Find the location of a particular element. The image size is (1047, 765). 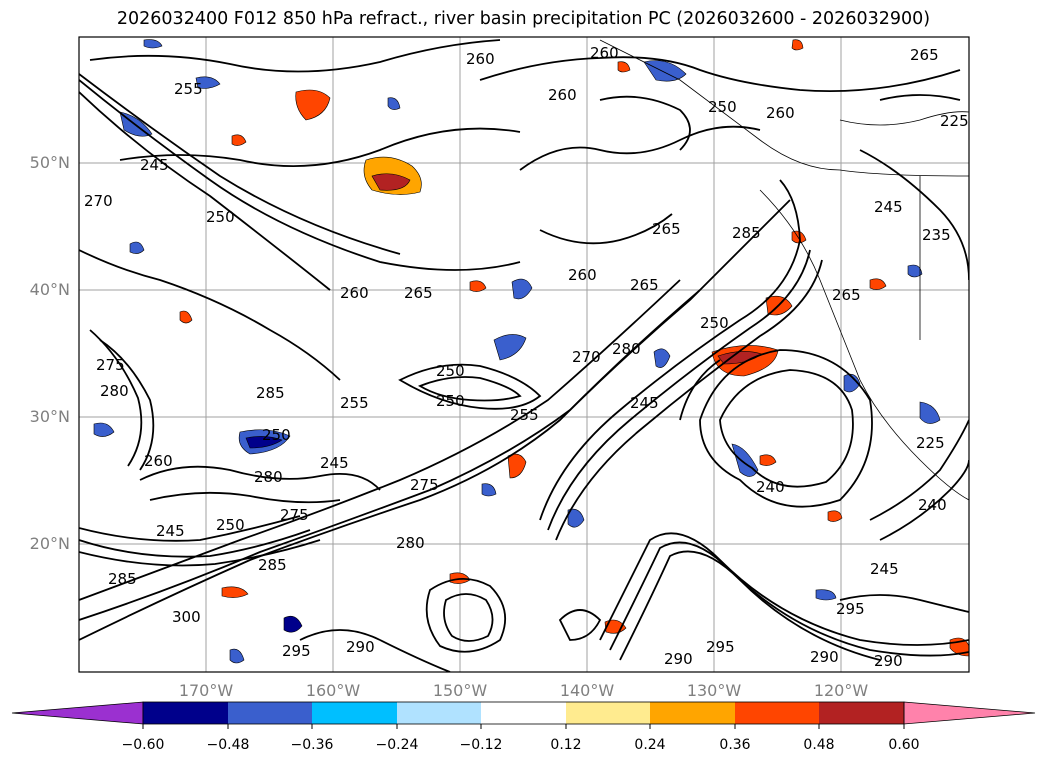

colorbar-tick-label: 0.60 is located at coordinates (904, 745).